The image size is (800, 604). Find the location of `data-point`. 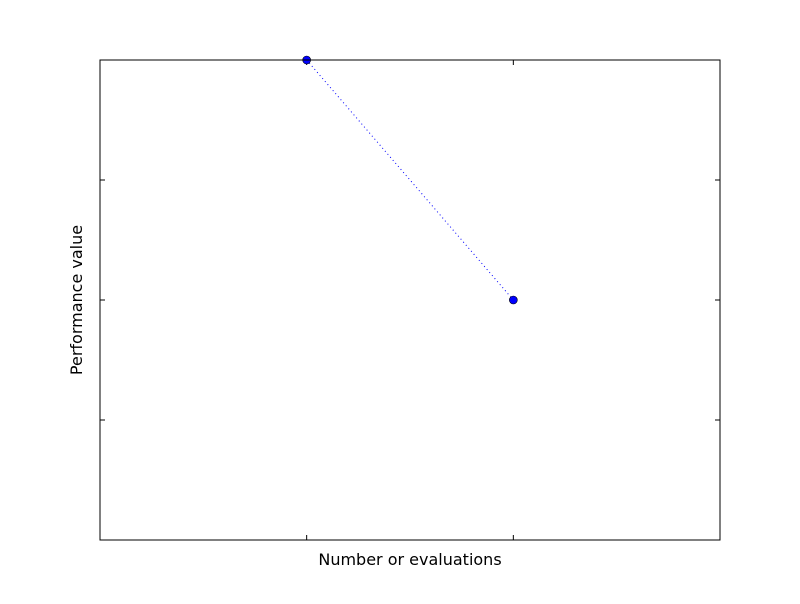

data-point is located at coordinates (513, 300).